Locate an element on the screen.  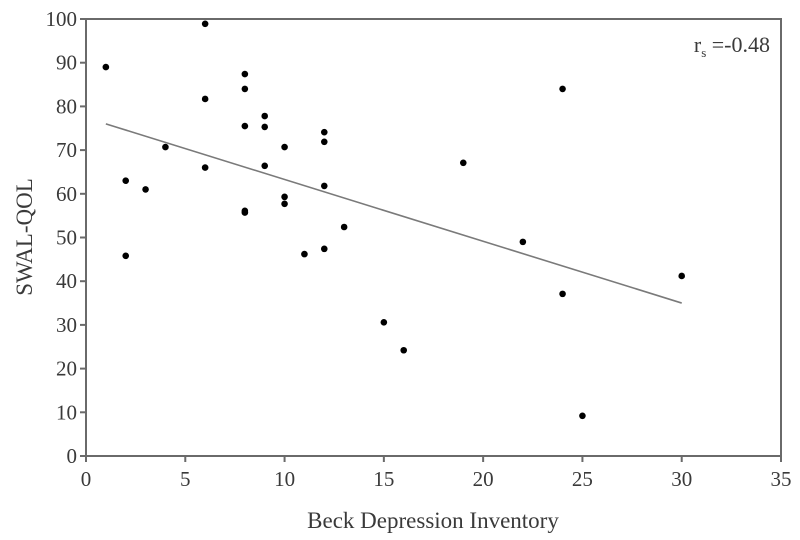
x-axis-title: Beck Depression Inventory is located at coordinates (433, 520).